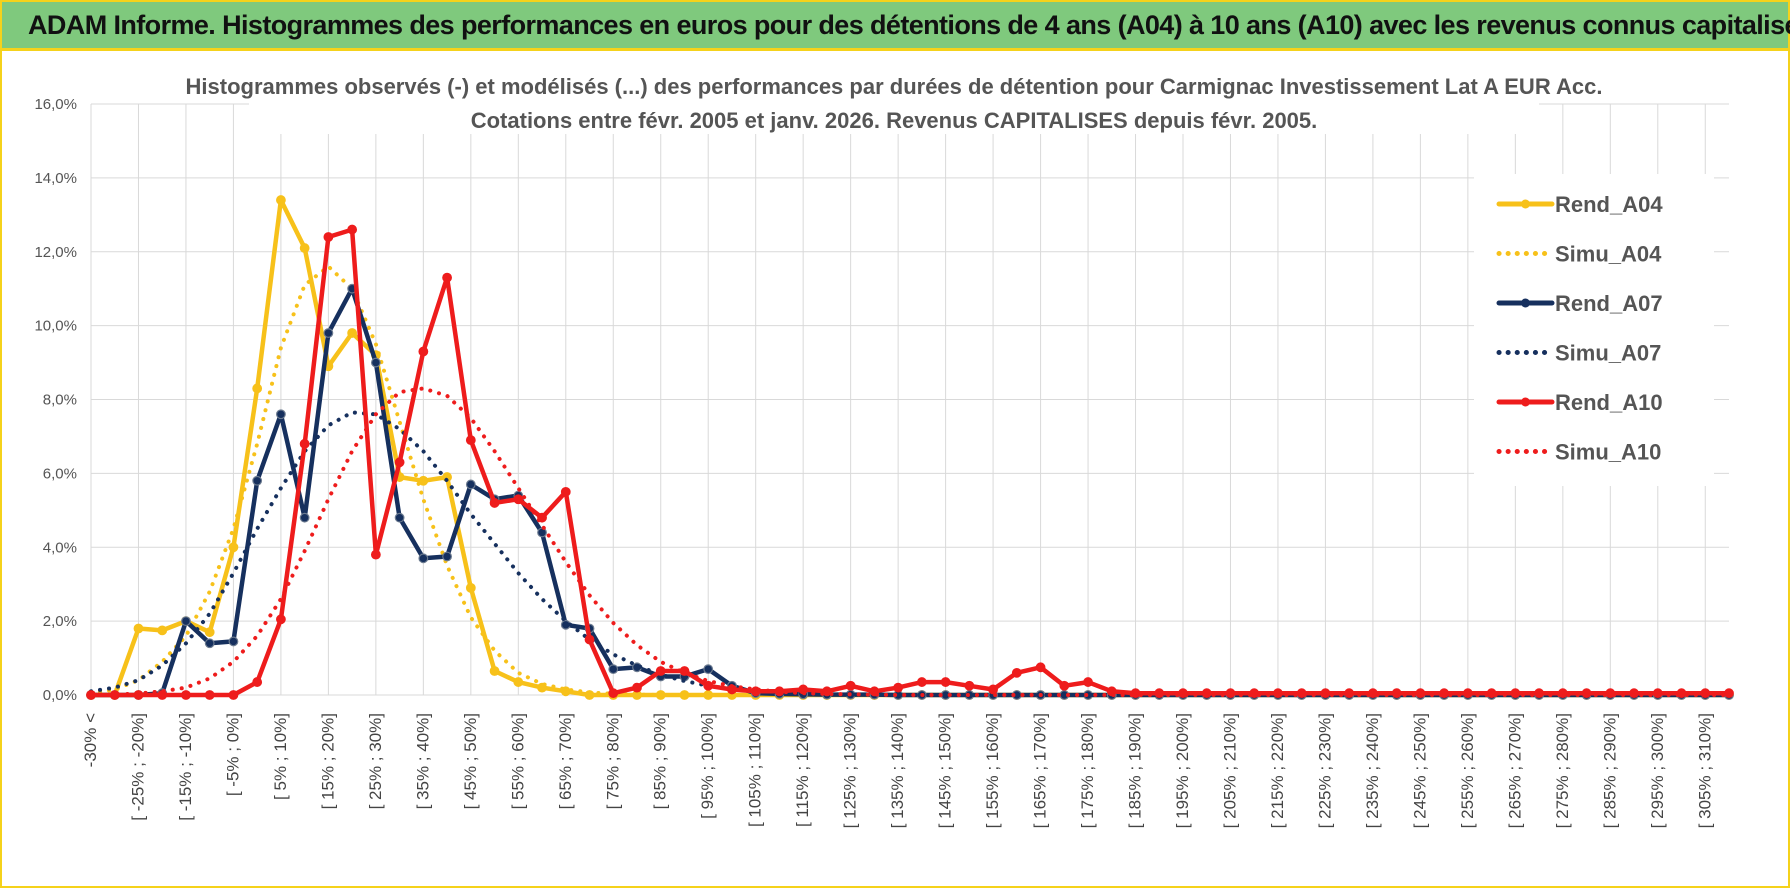 The width and height of the screenshot is (1790, 888). Describe the element at coordinates (850, 770) in the screenshot. I see `x-tick-label: [ 125% ; 130%]` at that location.